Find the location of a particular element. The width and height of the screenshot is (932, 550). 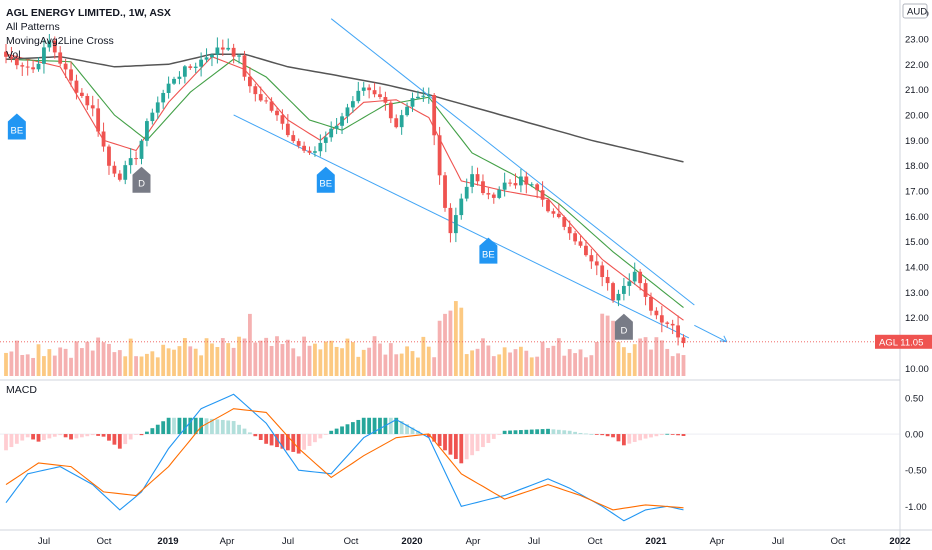

price-tick-label: 14.00 is located at coordinates (917, 268).